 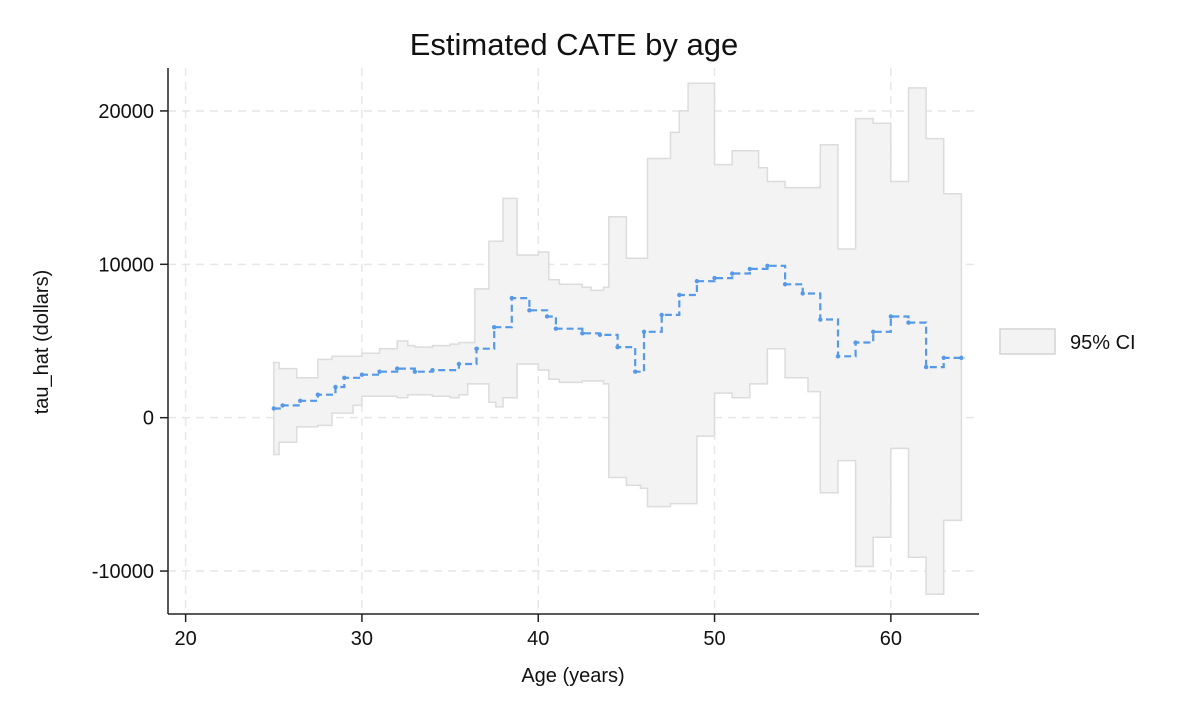 I want to click on y-tick-label: 10000, so click(x=126, y=265).